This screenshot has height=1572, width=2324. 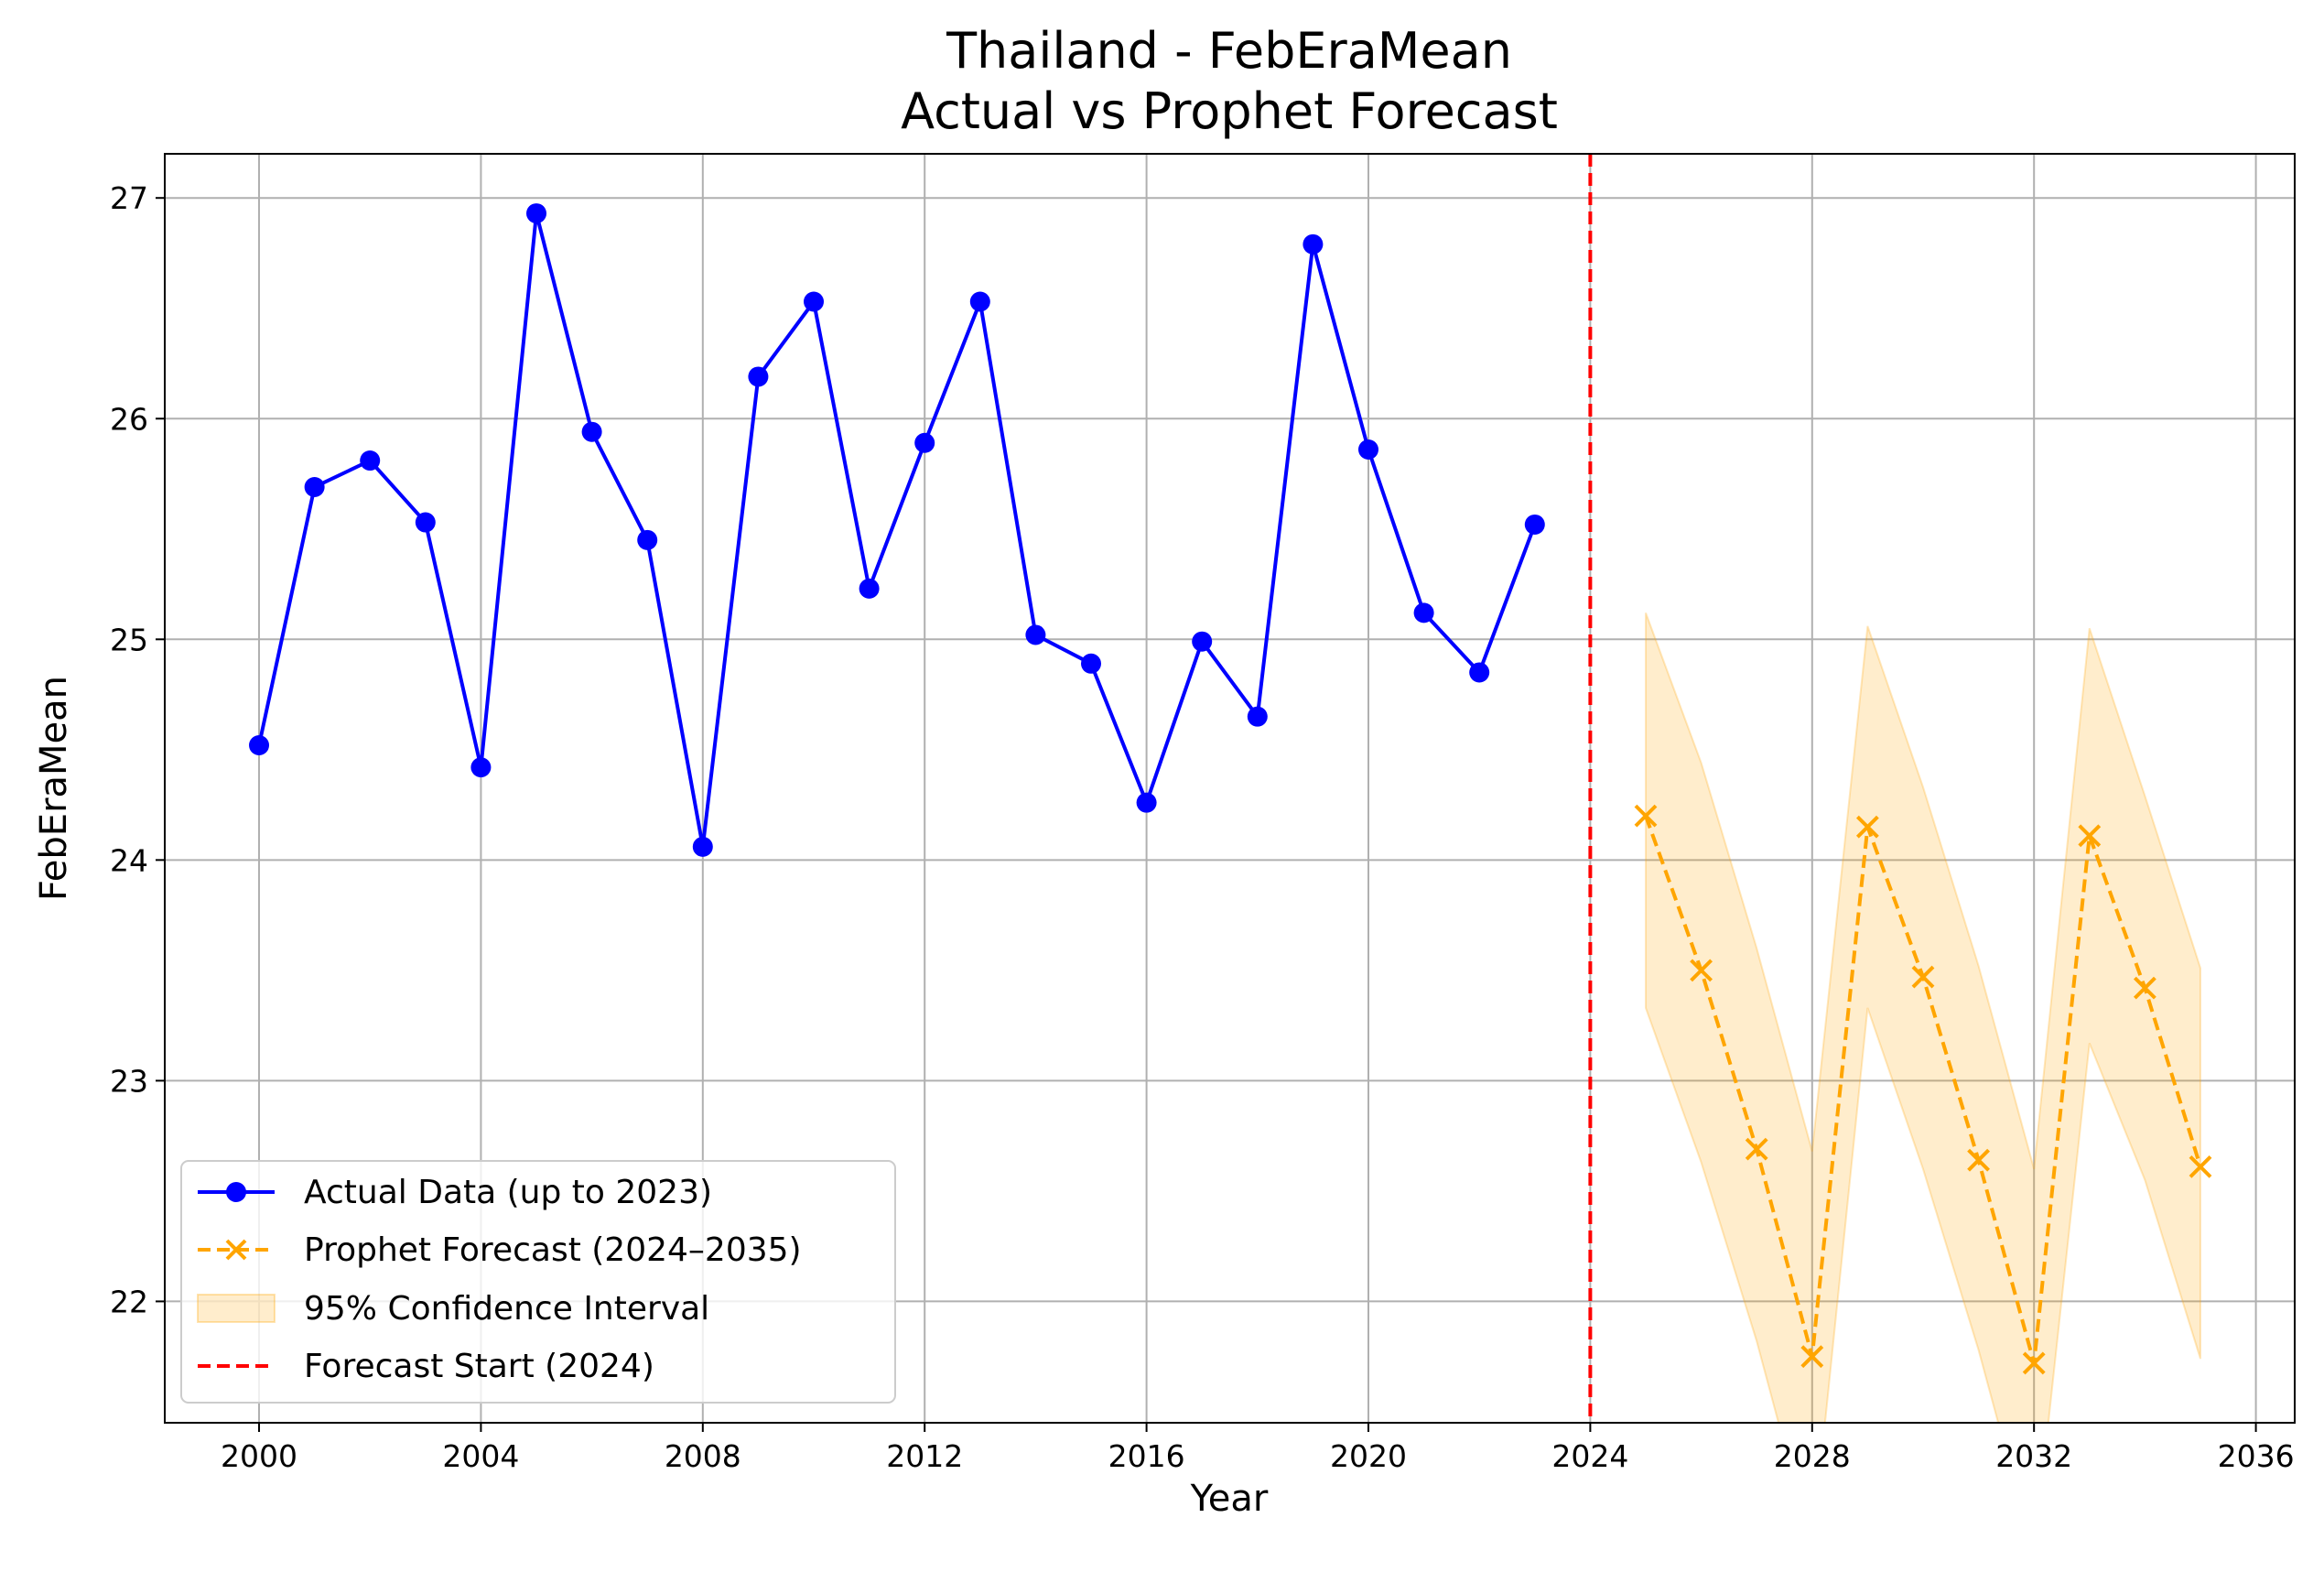 What do you see at coordinates (129, 1301) in the screenshot?
I see `y-tick-label-22: 22` at bounding box center [129, 1301].